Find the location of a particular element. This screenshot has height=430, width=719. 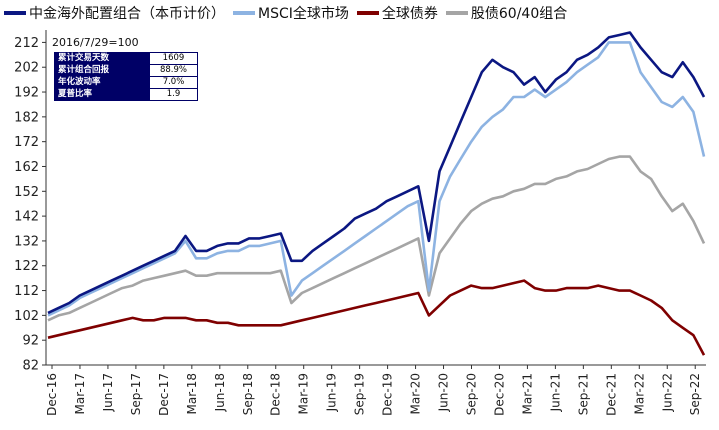

legend-label-series-4: 股债60/40组合 is located at coordinates (519, 14).